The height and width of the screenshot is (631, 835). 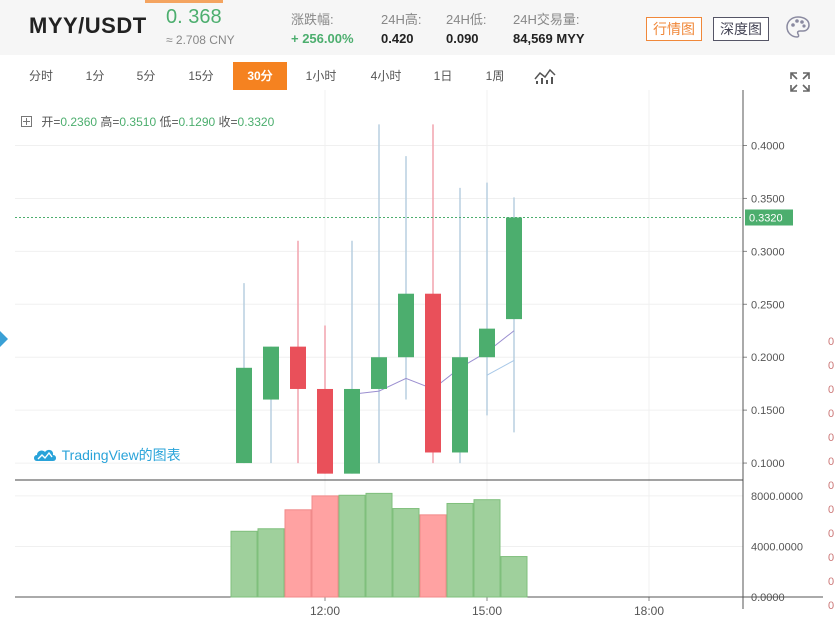 I want to click on ohlc-legend: 开=0.2360 高=0.3510 低=0.1290 收=0.3320, so click(x=147, y=121).